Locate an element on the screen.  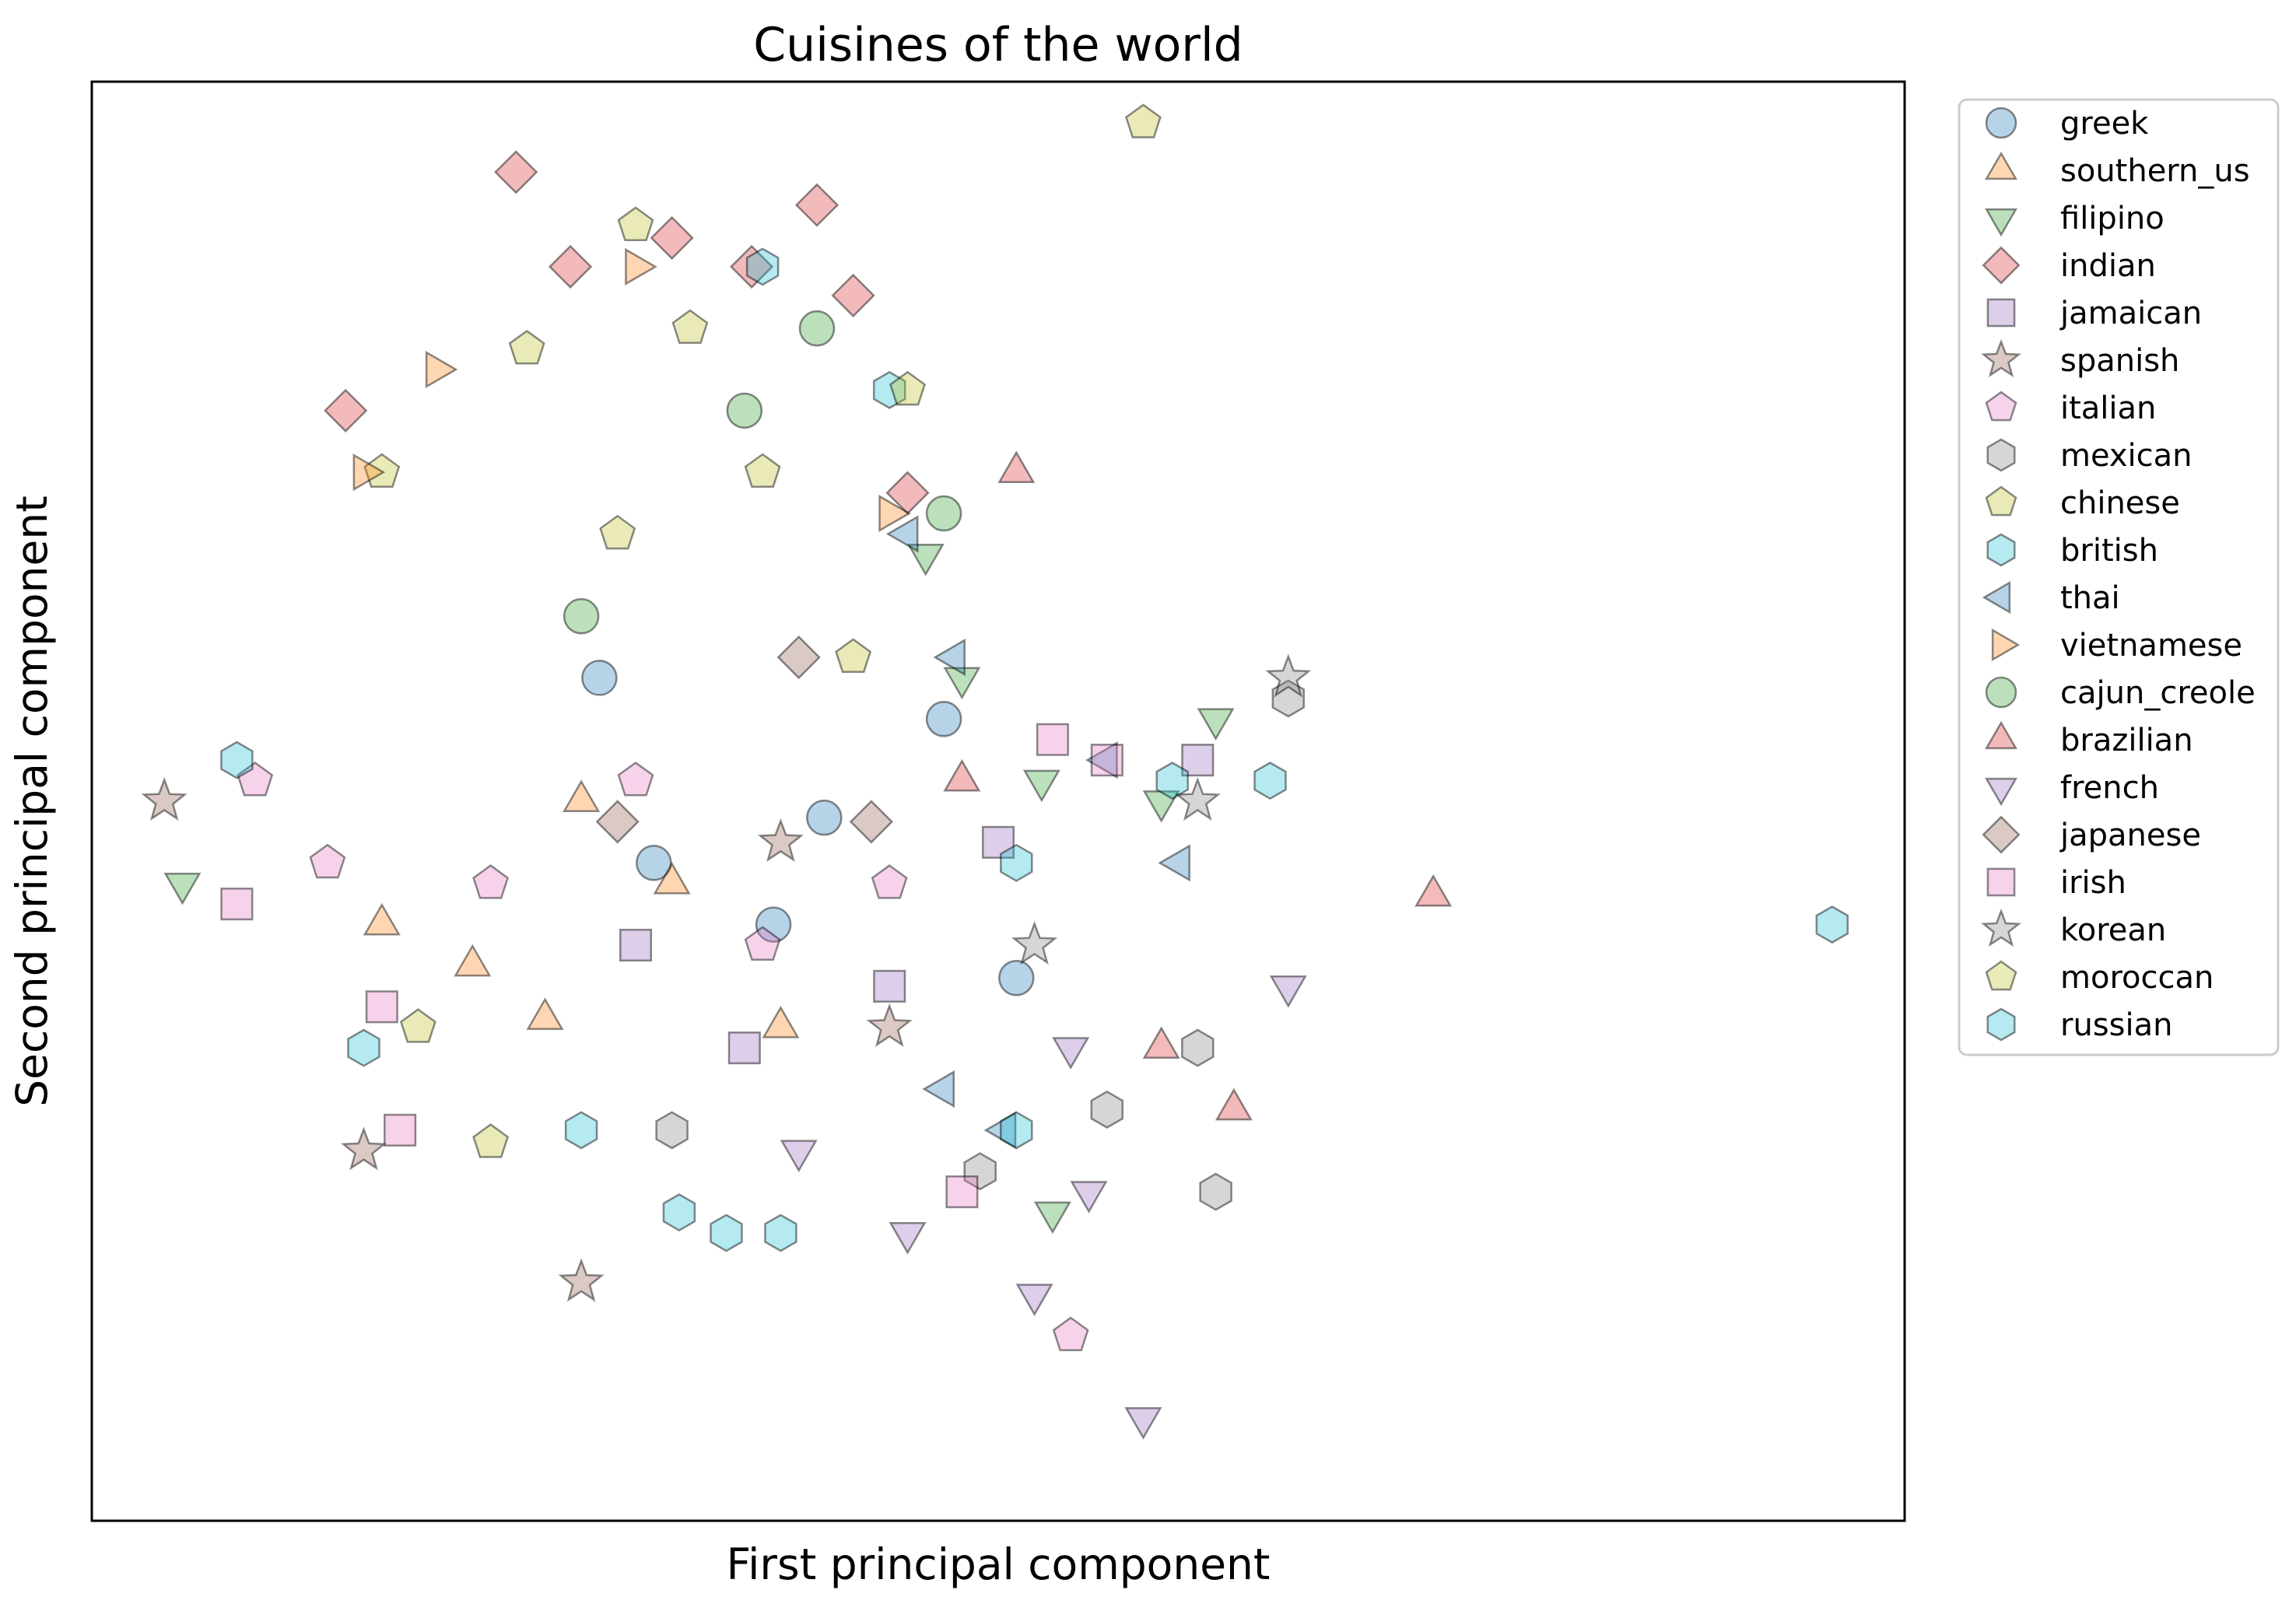
legend-marker-brazilian is located at coordinates (2001, 735).